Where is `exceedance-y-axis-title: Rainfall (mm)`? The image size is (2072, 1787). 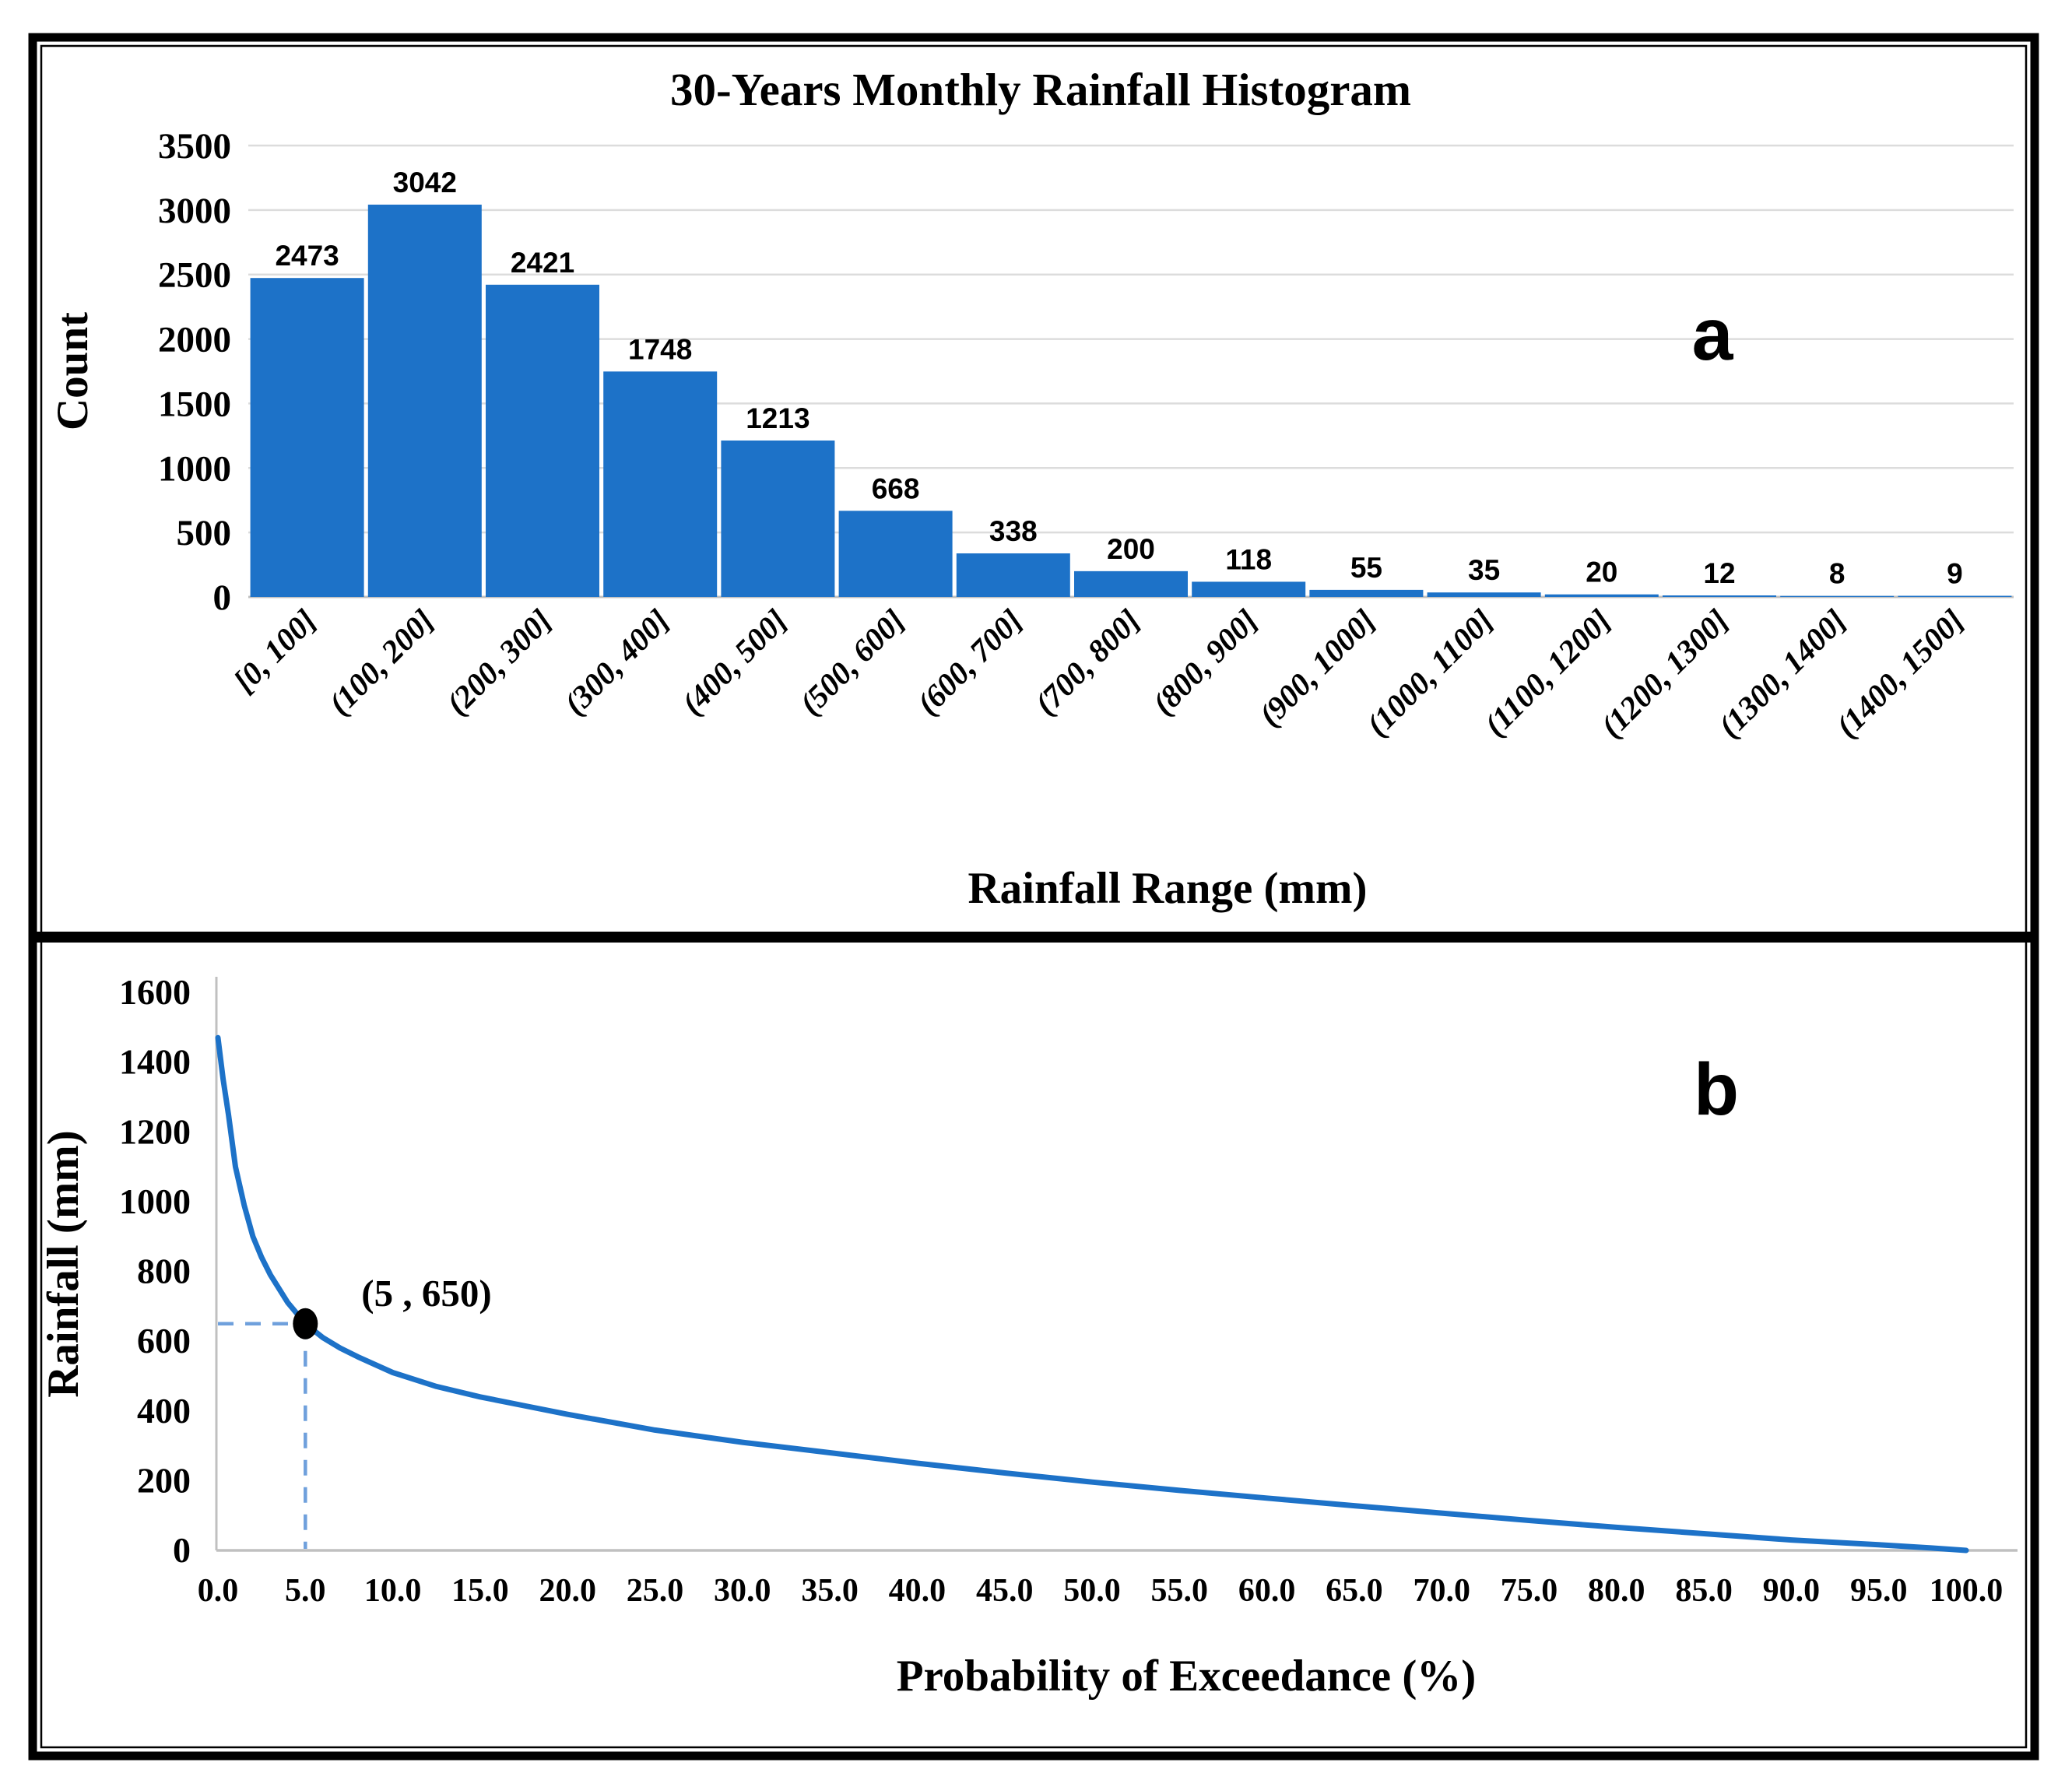 exceedance-y-axis-title: Rainfall (mm) is located at coordinates (63, 1264).